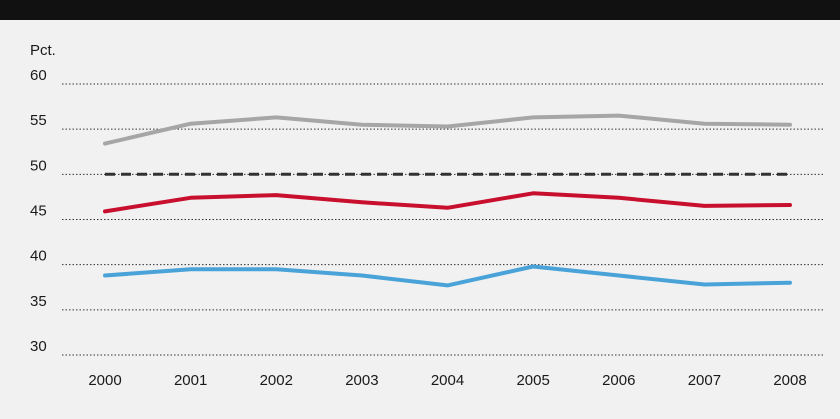 The image size is (840, 419). What do you see at coordinates (276, 380) in the screenshot?
I see `x-tick-label: 2002` at bounding box center [276, 380].